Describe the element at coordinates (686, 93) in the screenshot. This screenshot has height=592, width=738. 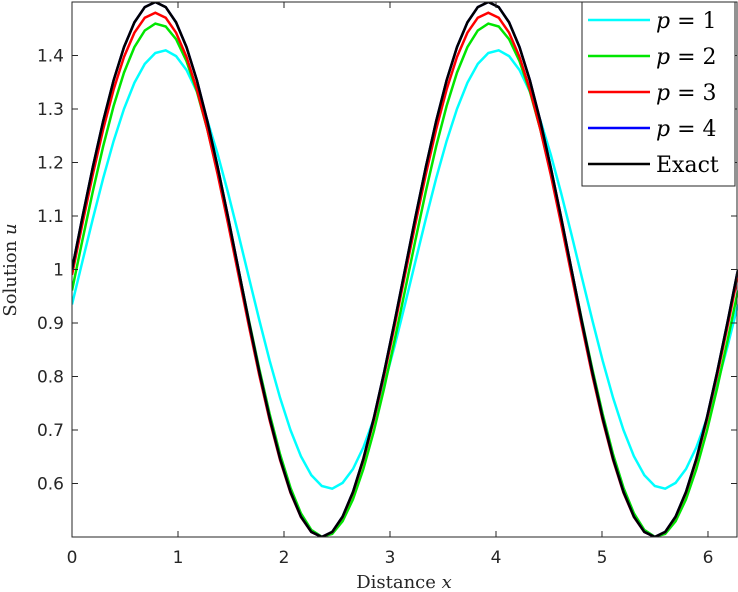
I see `legend-label-3: p = 3` at that location.